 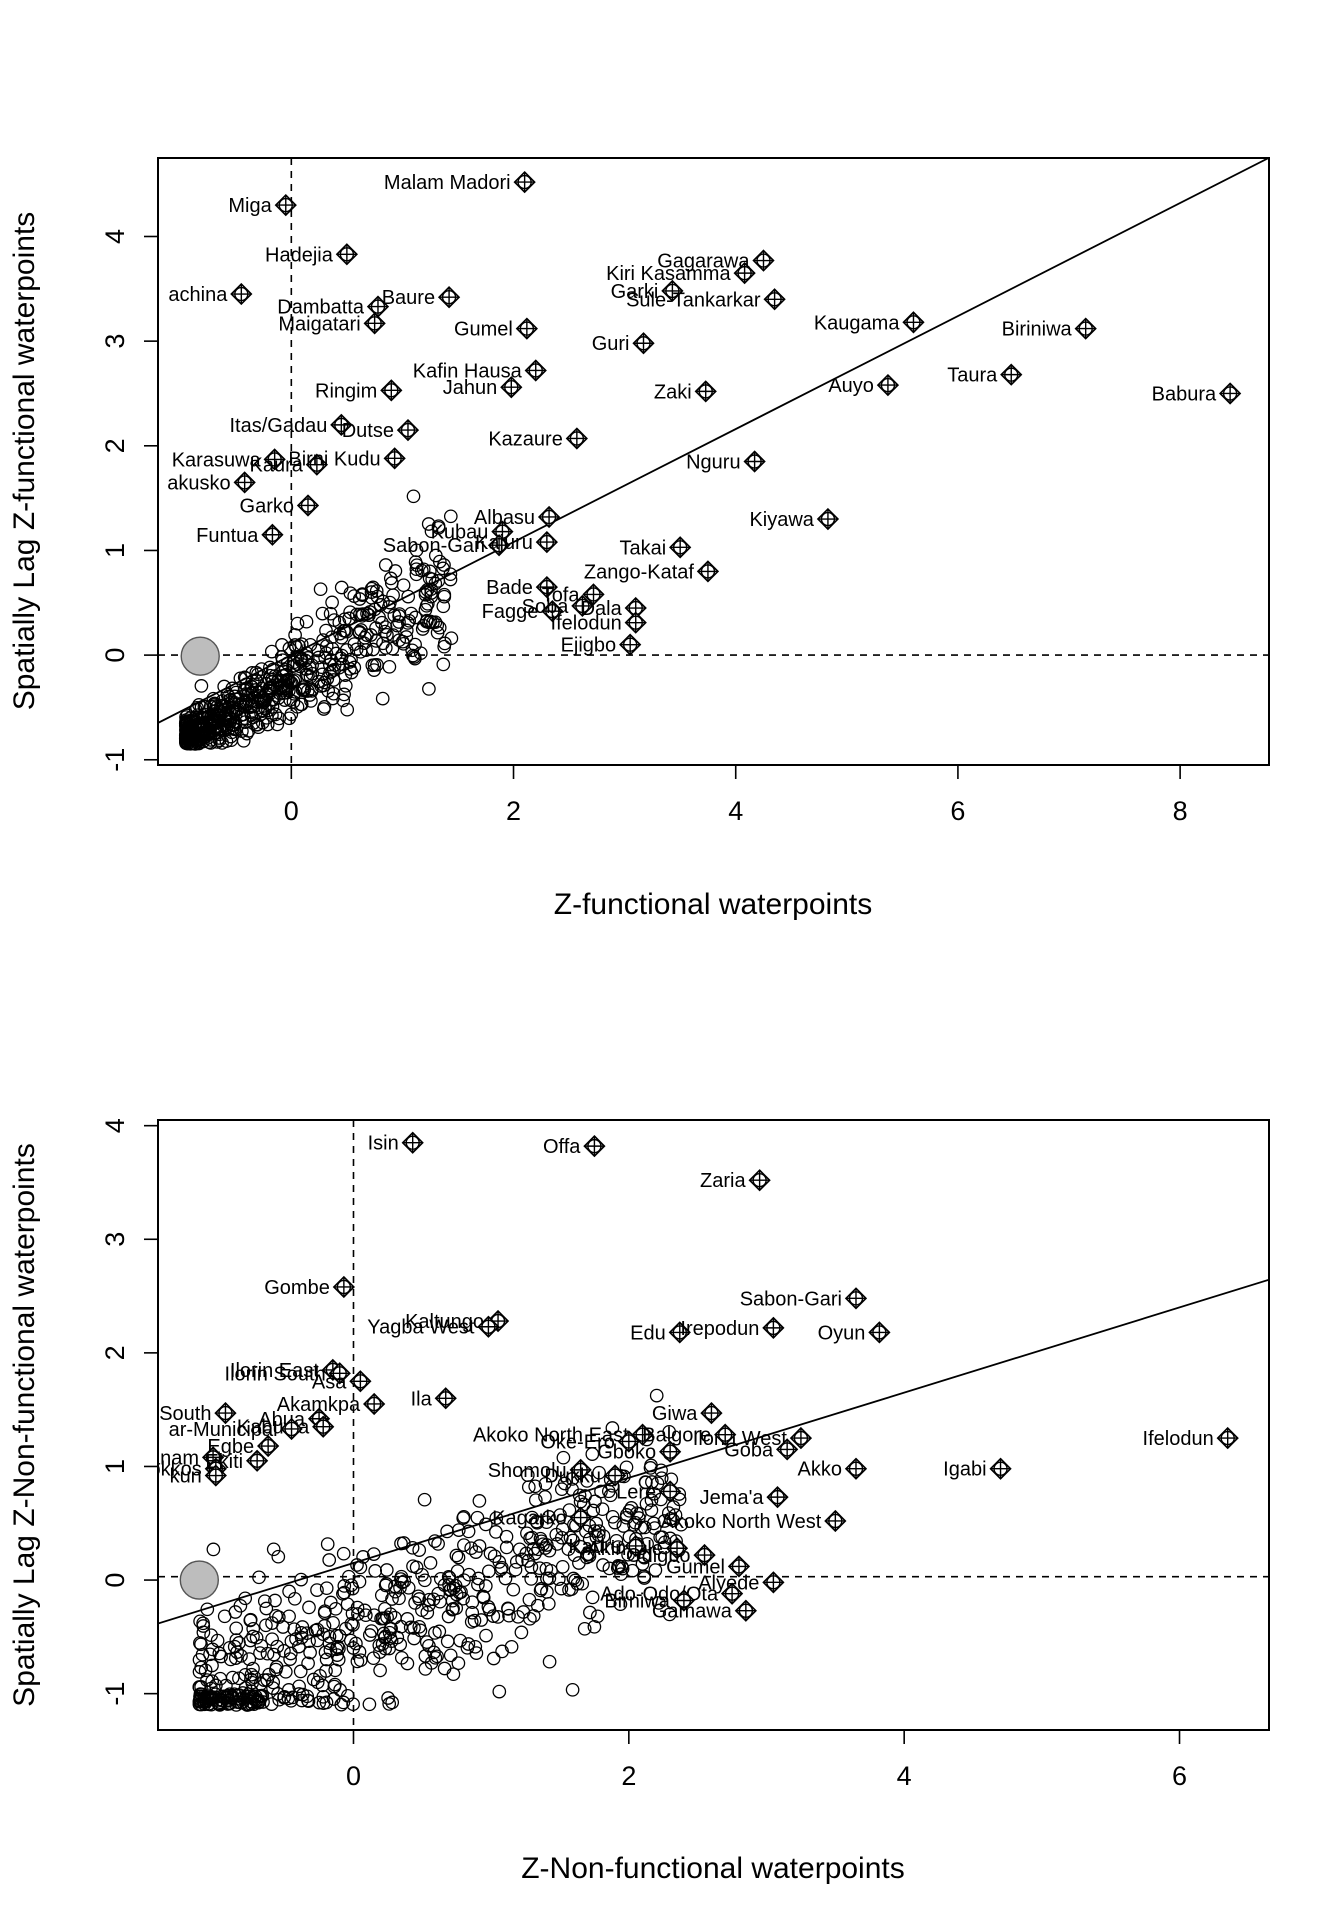 I want to click on point-label: Igabi, so click(x=964, y=1470).